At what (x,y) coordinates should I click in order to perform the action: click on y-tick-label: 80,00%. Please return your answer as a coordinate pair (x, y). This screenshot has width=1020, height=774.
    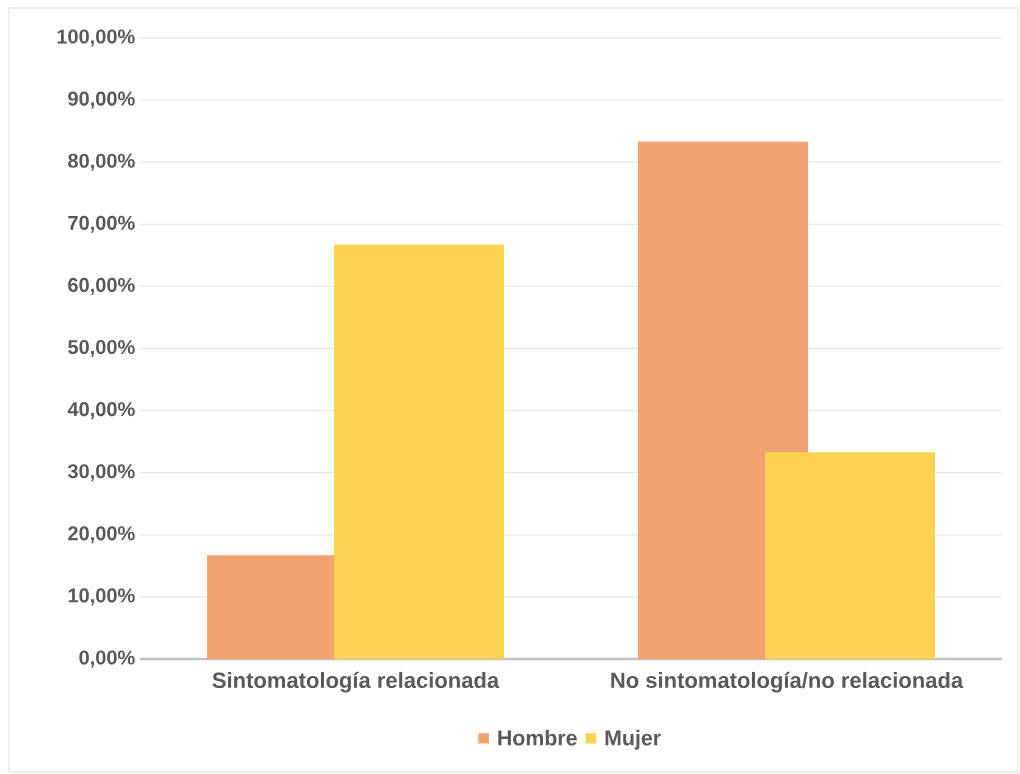
    Looking at the image, I should click on (101, 162).